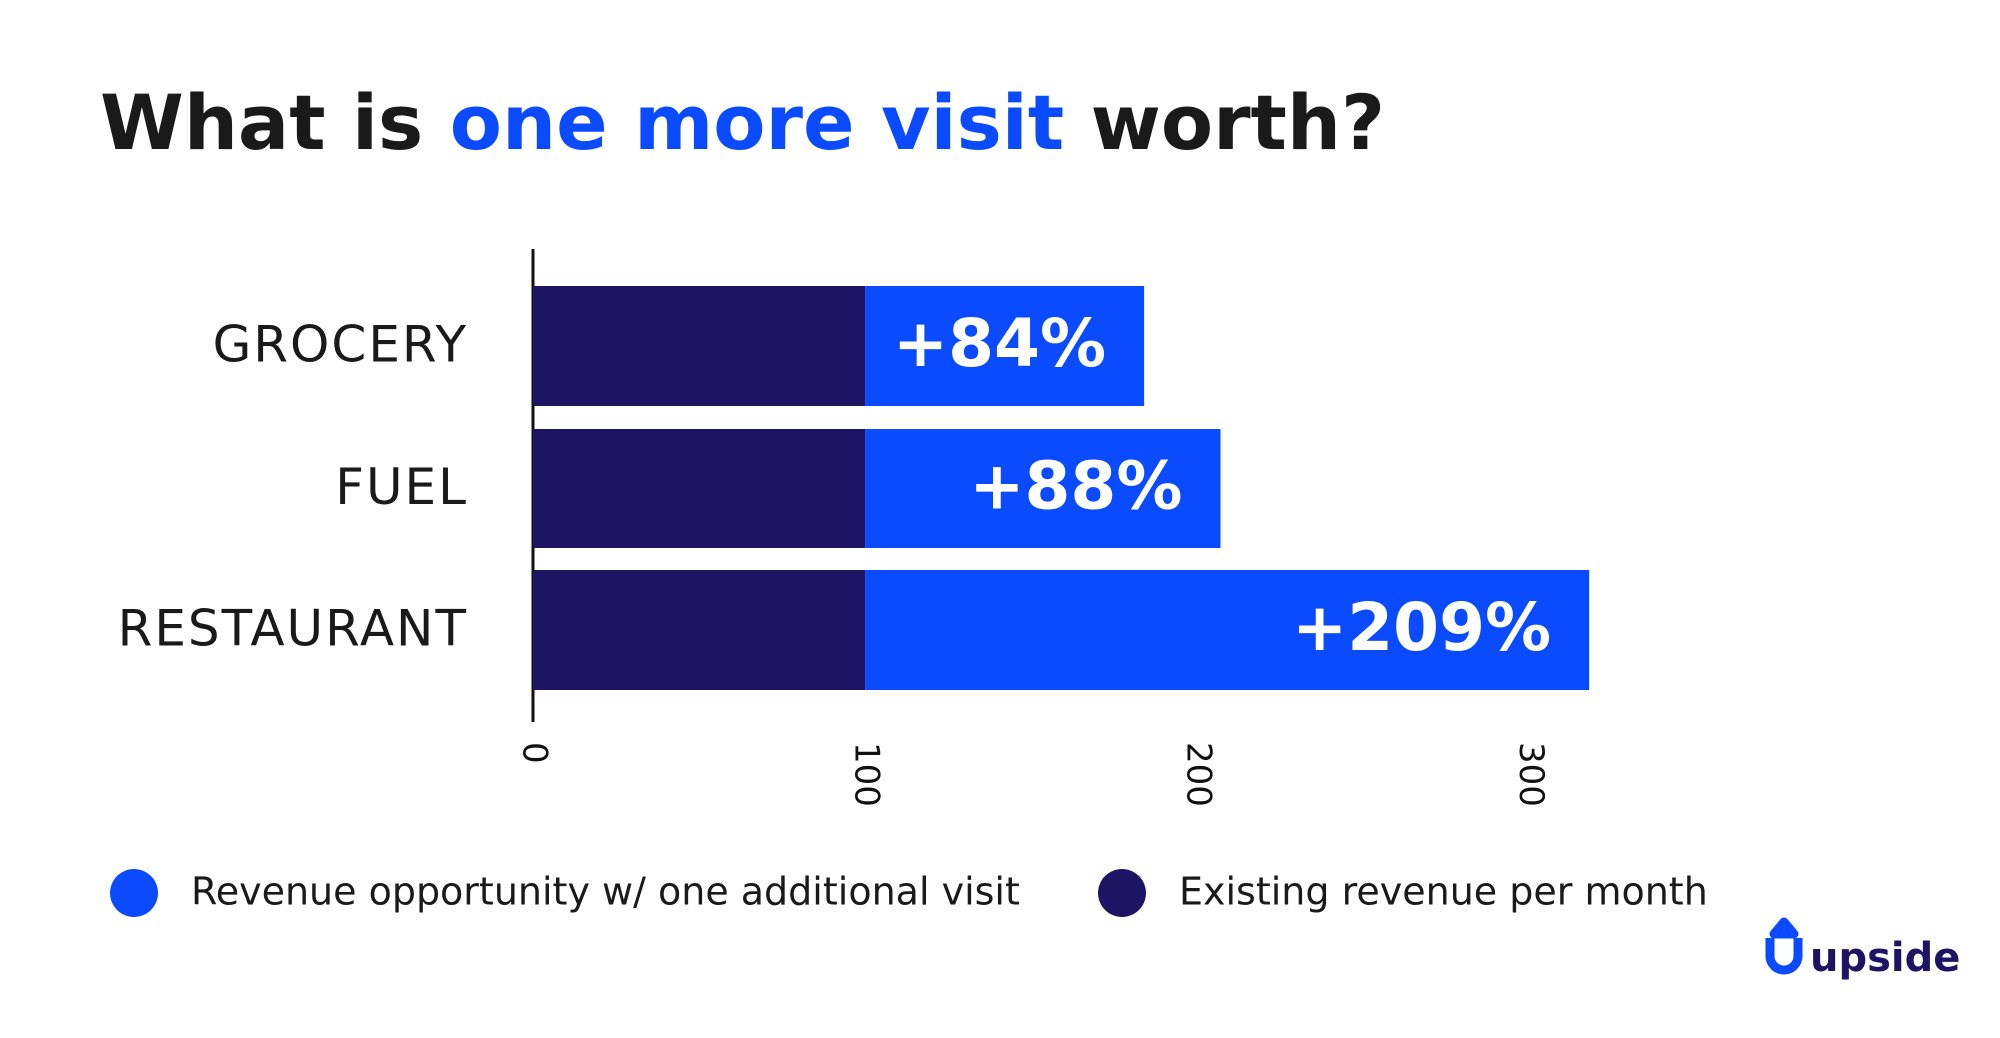  I want to click on logo: upside, so click(1862, 949).